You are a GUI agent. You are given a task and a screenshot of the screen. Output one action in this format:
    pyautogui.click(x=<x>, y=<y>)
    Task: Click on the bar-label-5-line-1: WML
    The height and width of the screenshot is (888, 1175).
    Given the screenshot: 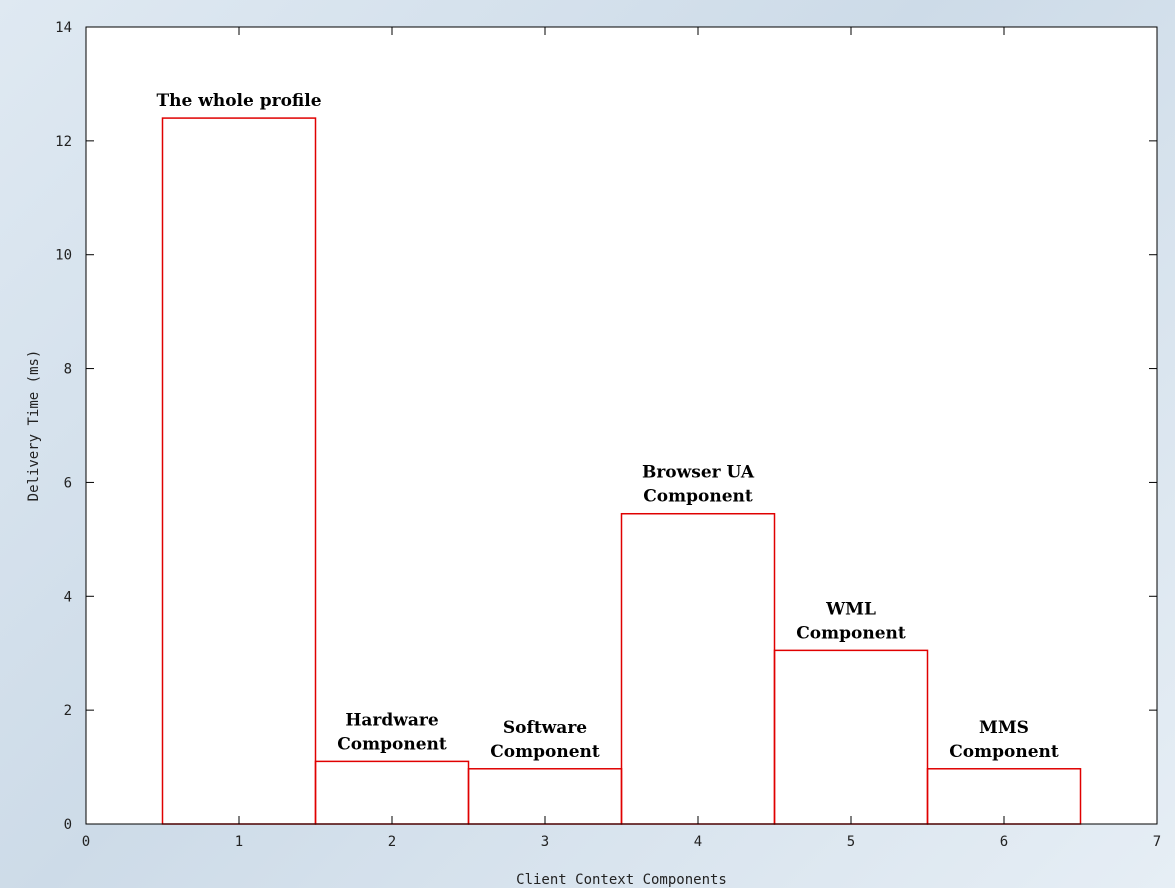 What is the action you would take?
    pyautogui.click(x=850, y=609)
    